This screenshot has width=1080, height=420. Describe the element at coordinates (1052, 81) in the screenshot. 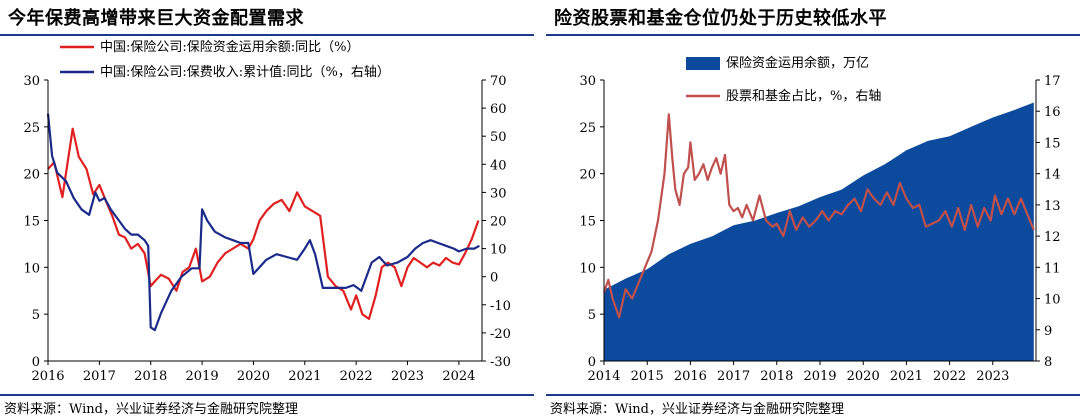

I see `y-tick-label-right: 17` at that location.